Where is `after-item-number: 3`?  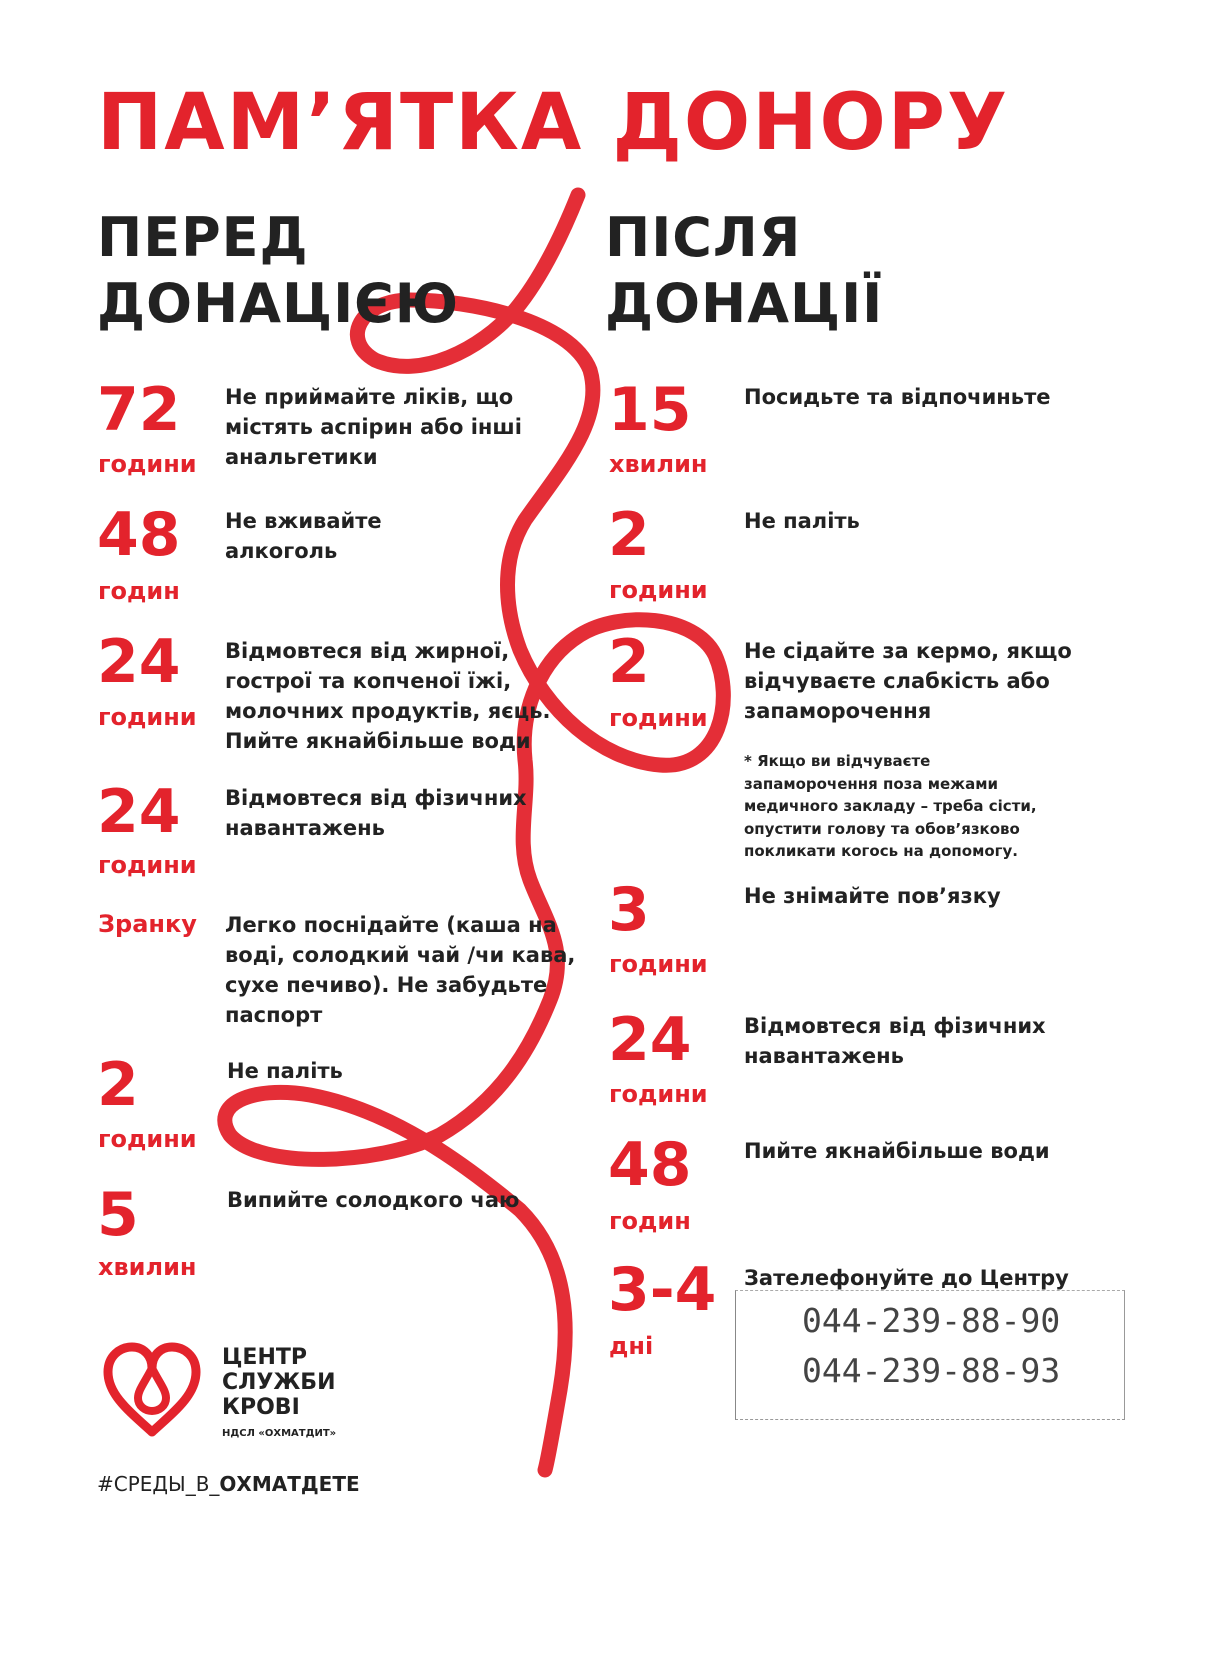
after-item-number: 3 is located at coordinates (629, 910).